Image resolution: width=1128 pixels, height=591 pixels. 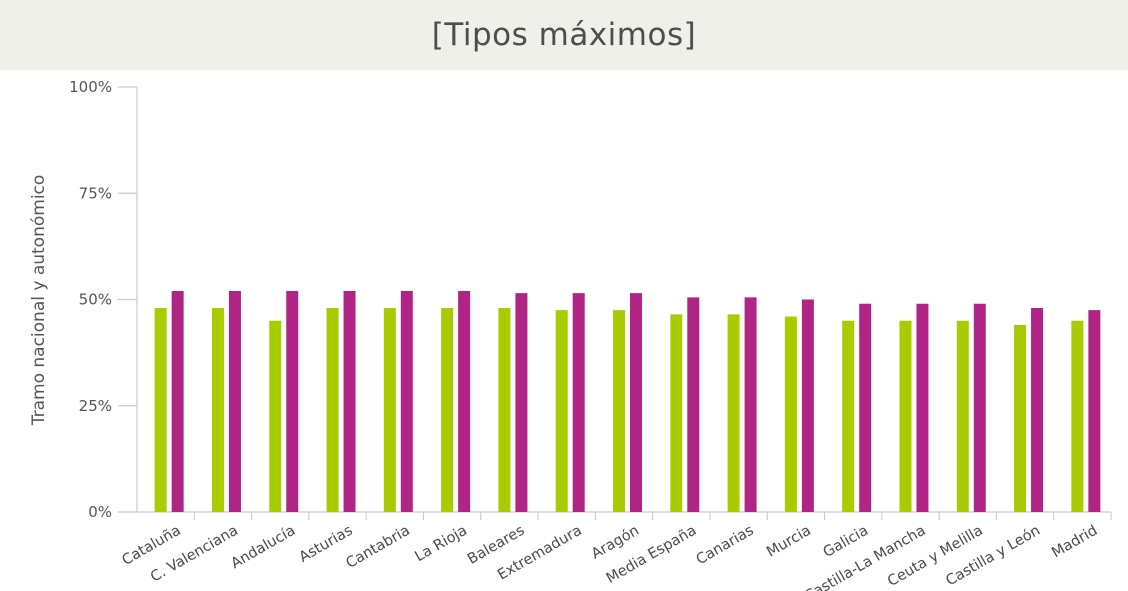 I want to click on x-category-label: Canarias, so click(x=725, y=546).